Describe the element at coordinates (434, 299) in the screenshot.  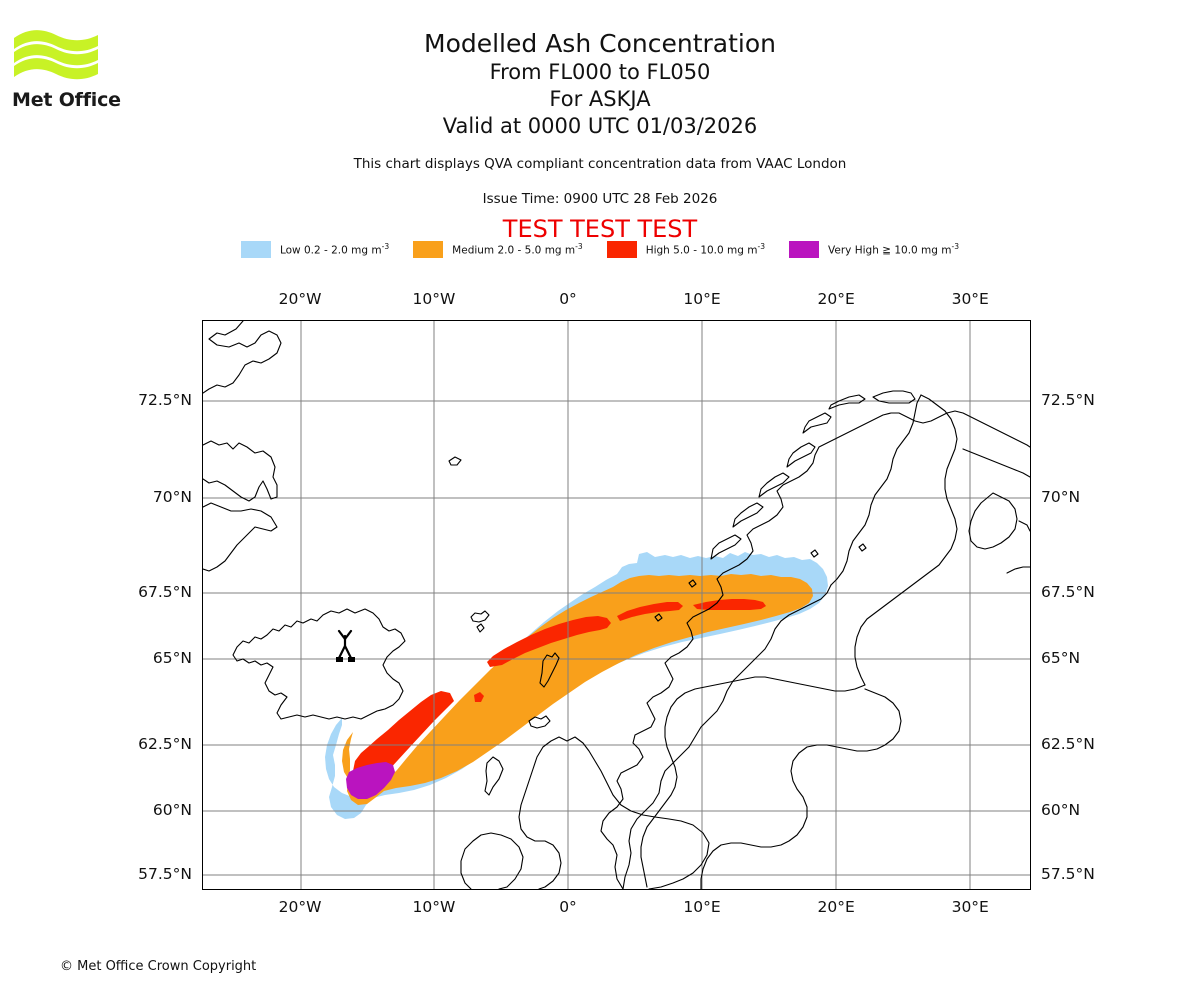
I see `lon-tick-top-10°W: 10°W` at that location.